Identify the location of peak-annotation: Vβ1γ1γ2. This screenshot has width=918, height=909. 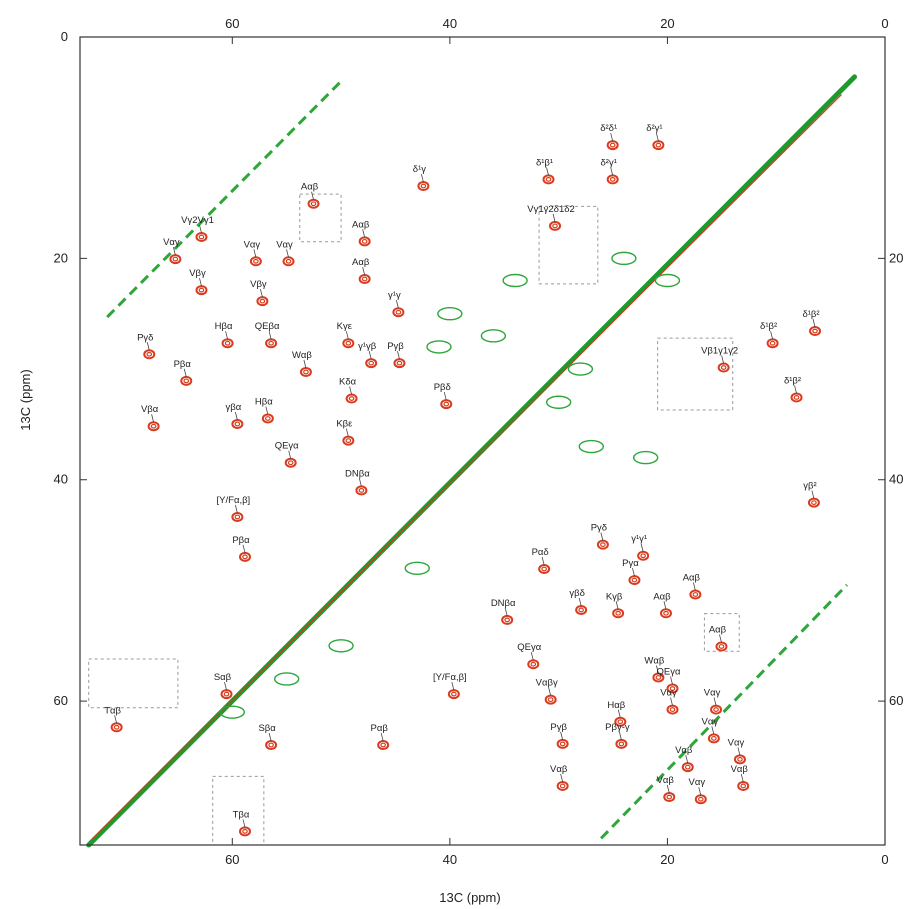
(719, 351).